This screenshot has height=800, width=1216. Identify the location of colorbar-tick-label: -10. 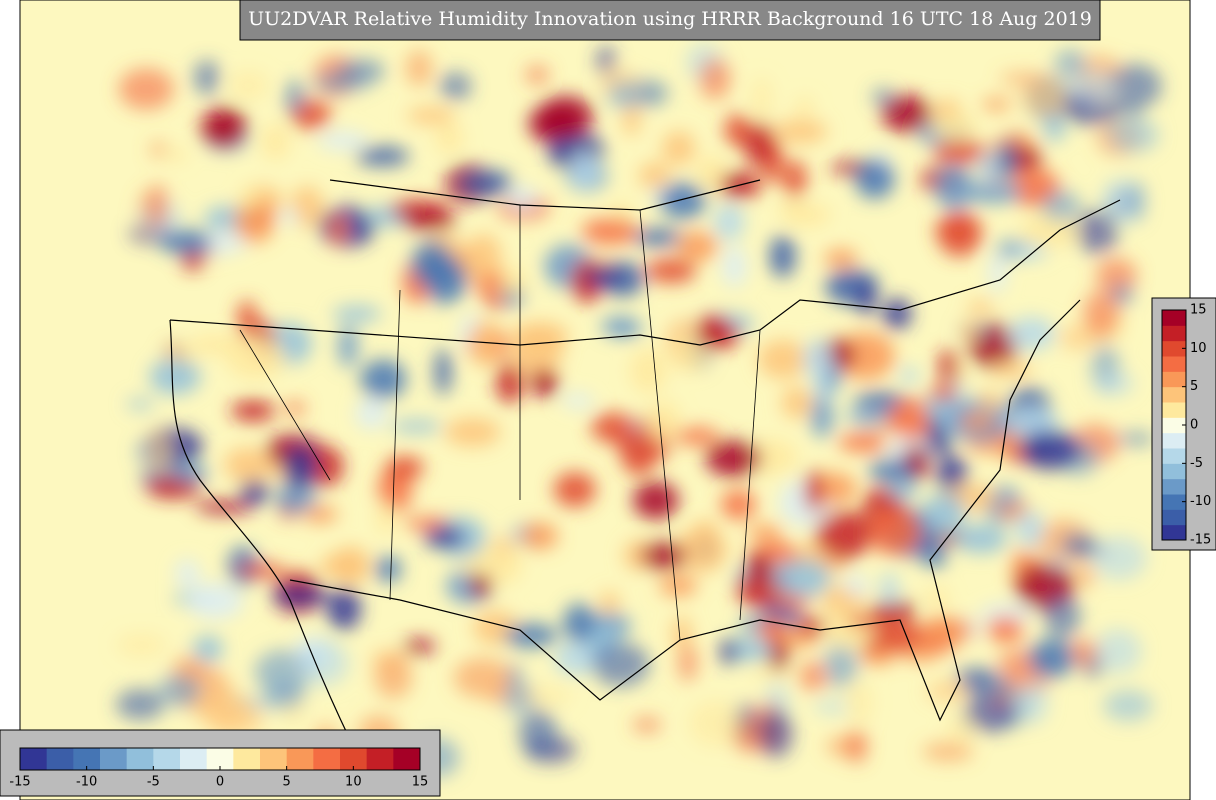
(86, 782).